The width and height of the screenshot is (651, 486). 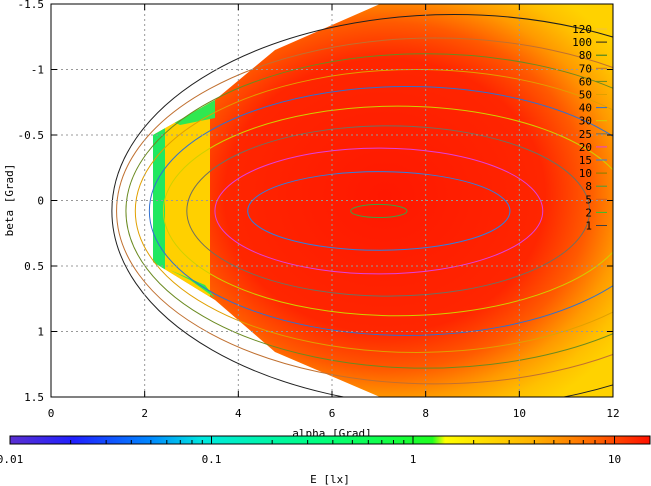 I want to click on colorbar-label: E [lx], so click(x=330, y=479).